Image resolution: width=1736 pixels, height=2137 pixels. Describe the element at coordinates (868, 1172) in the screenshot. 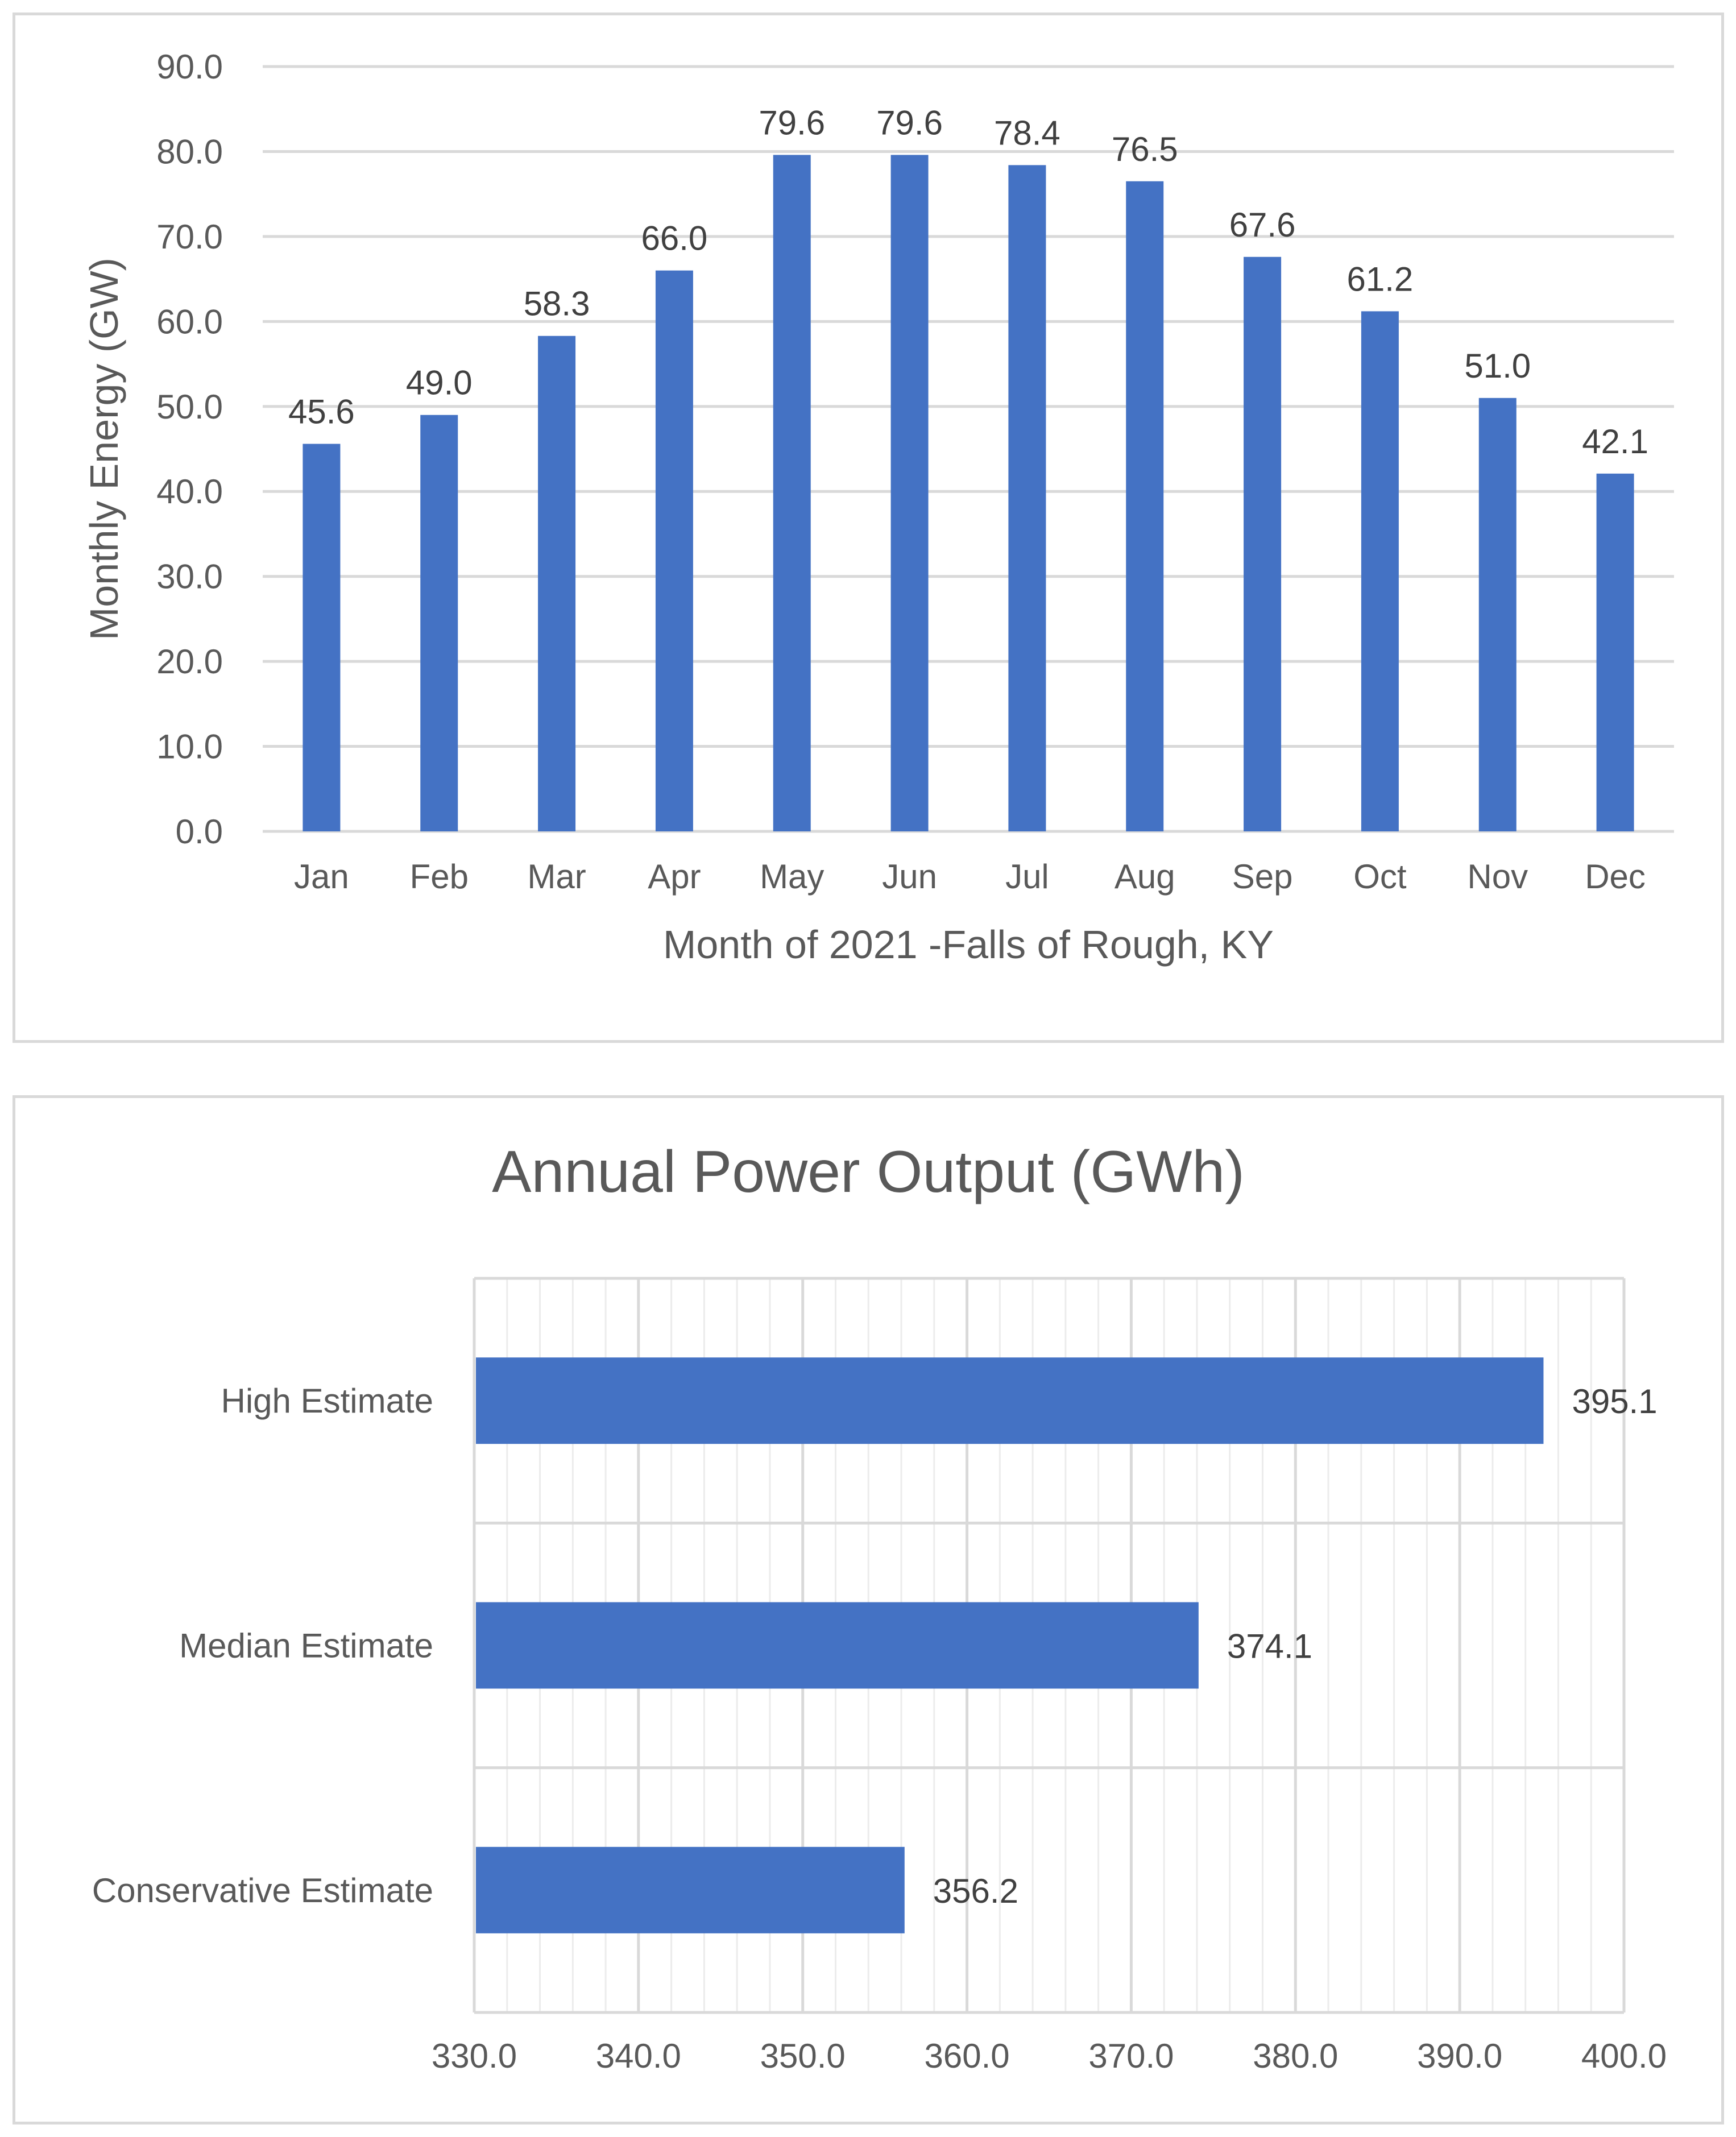

I see `chart-title: Annual Power Output (GWh)` at that location.